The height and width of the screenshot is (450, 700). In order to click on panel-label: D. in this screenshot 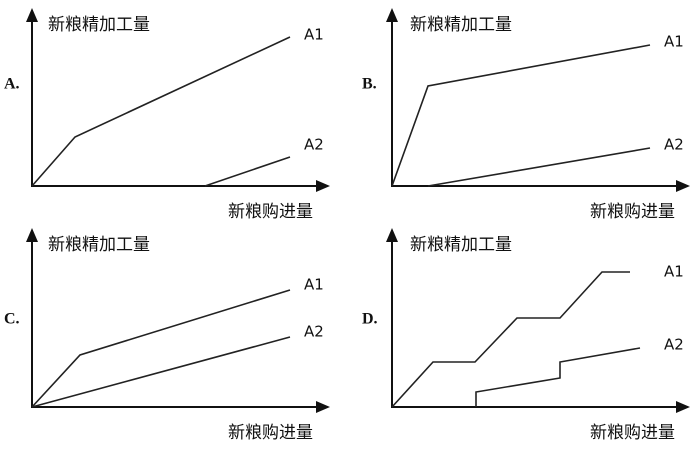, I will do `click(370, 319)`.